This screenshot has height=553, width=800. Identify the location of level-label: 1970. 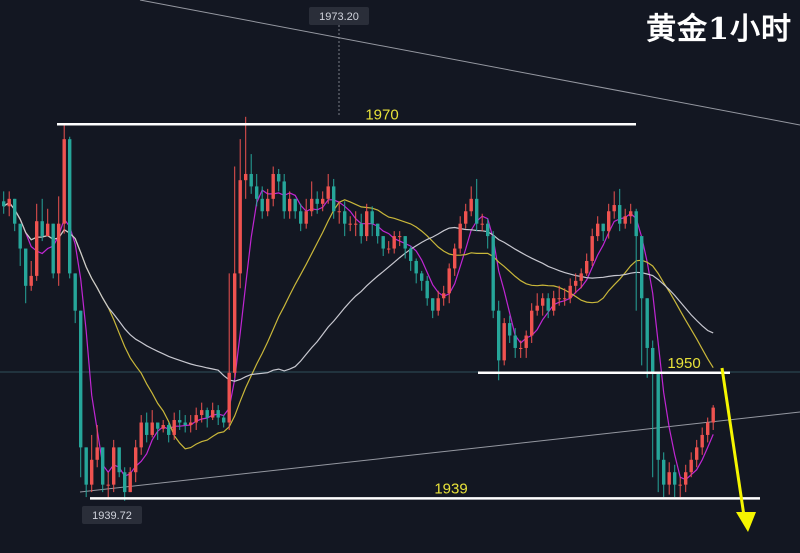
(381, 114).